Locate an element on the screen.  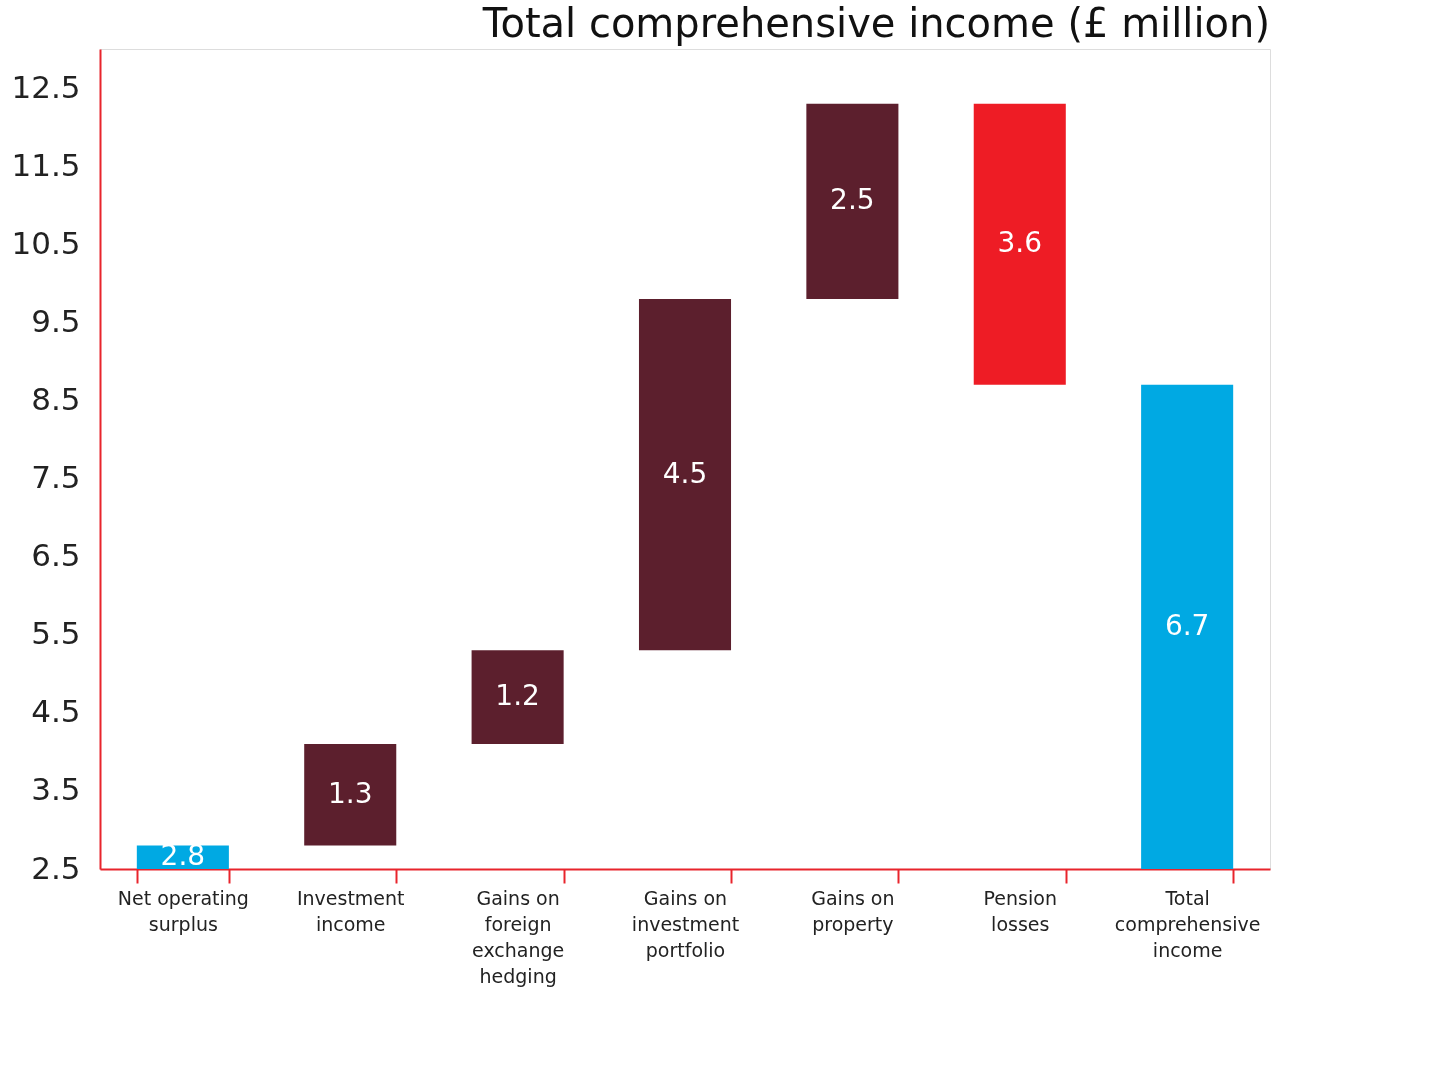
chart-title: Total comprehensive income (£ million) is located at coordinates (875, 23).